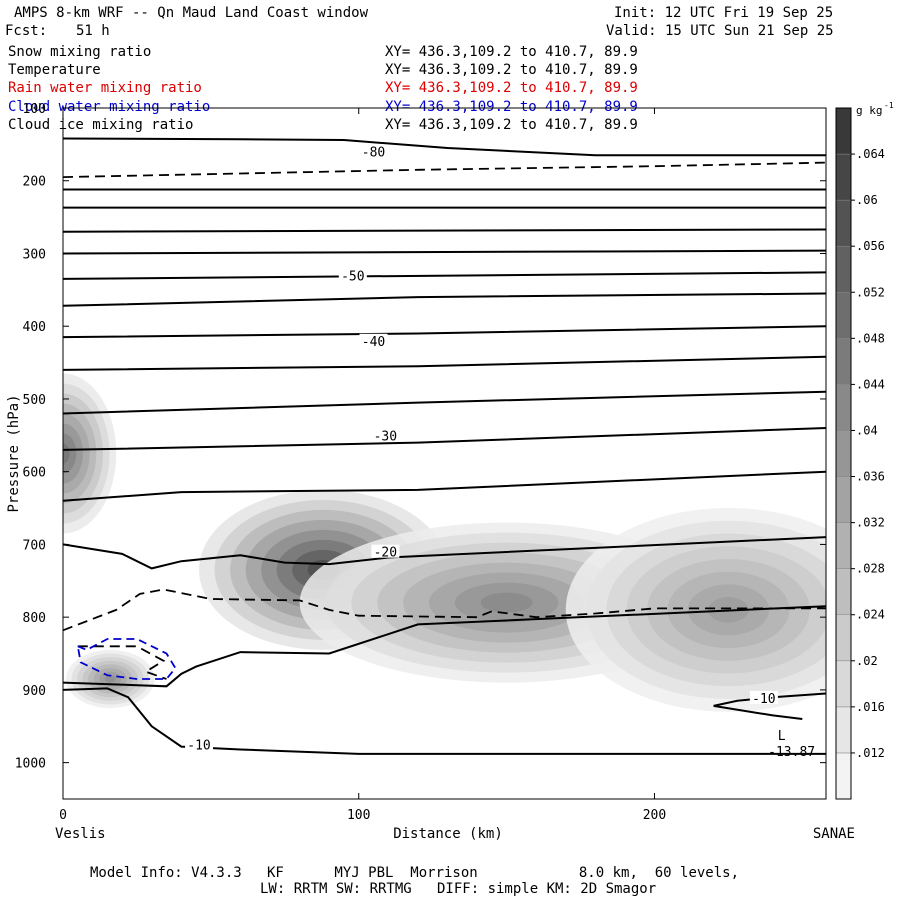 The image size is (900, 900). Describe the element at coordinates (870, 523) in the screenshot. I see `colorbar-tick-label: .032` at that location.